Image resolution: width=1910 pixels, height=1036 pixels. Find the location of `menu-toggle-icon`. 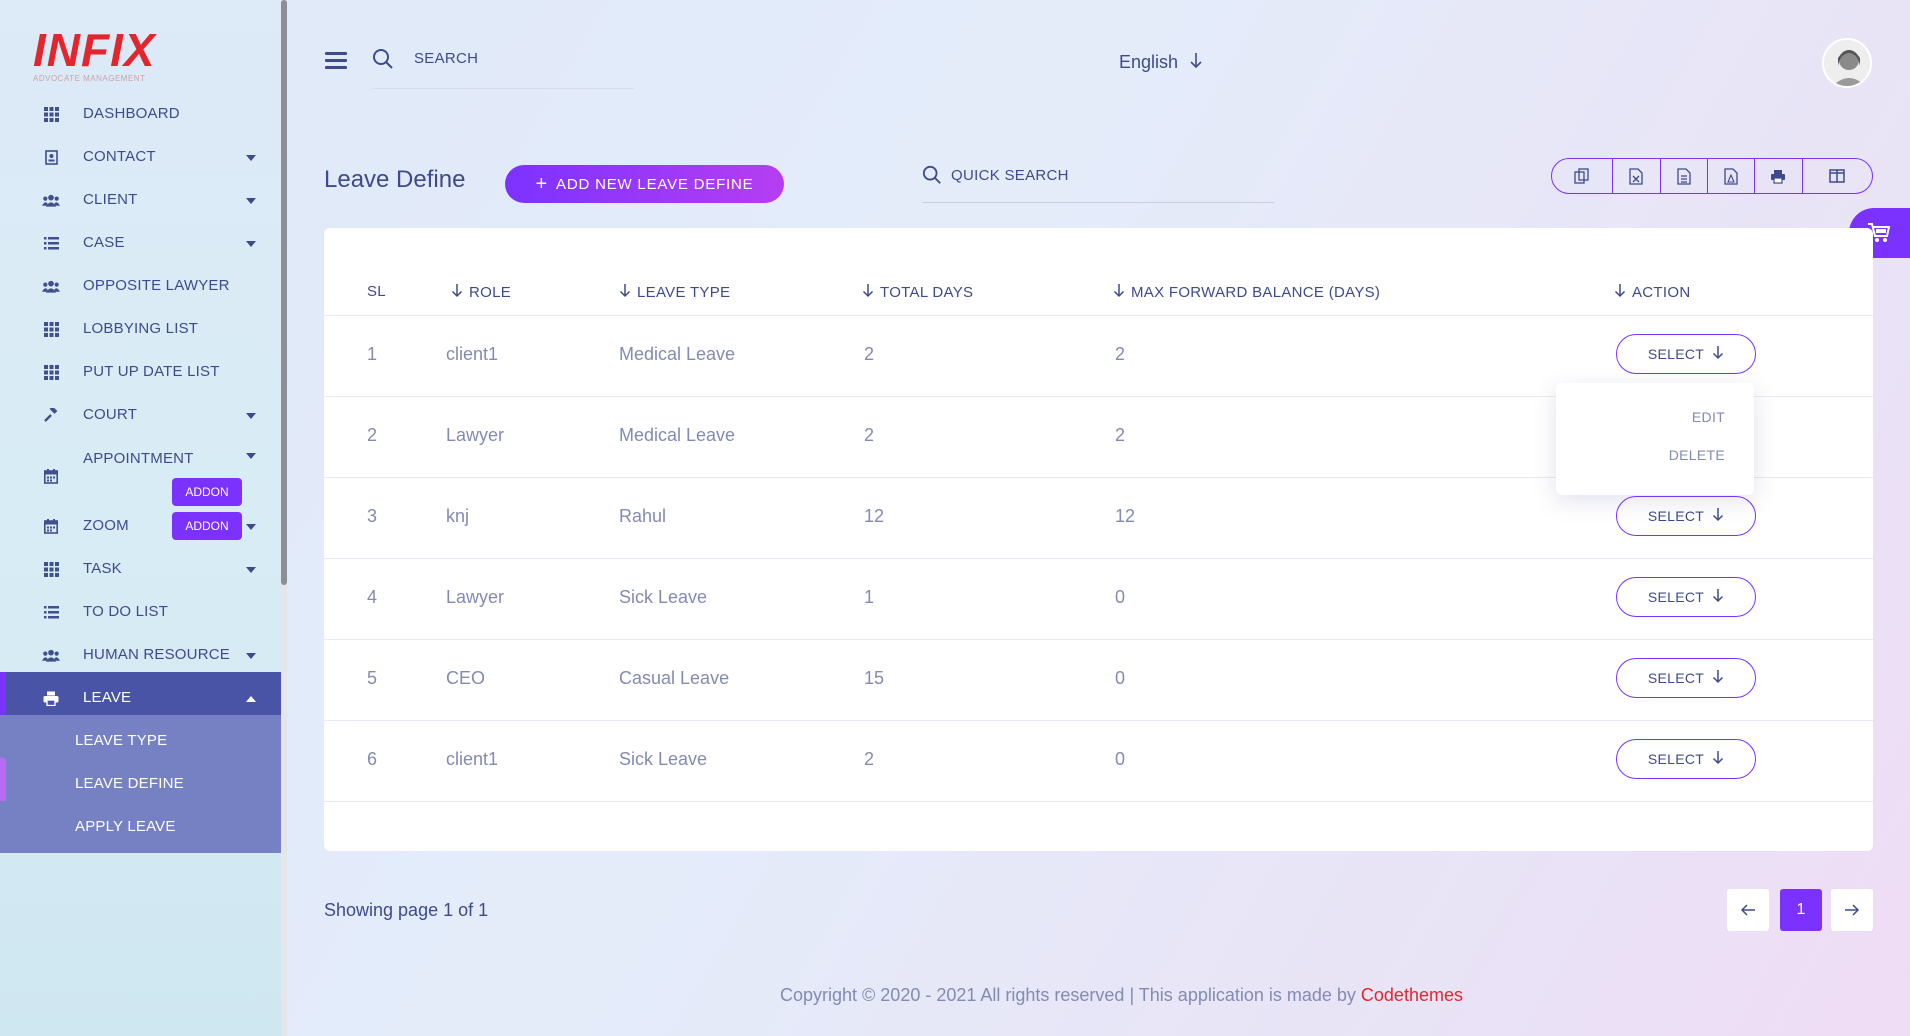

menu-toggle-icon is located at coordinates (336, 61).